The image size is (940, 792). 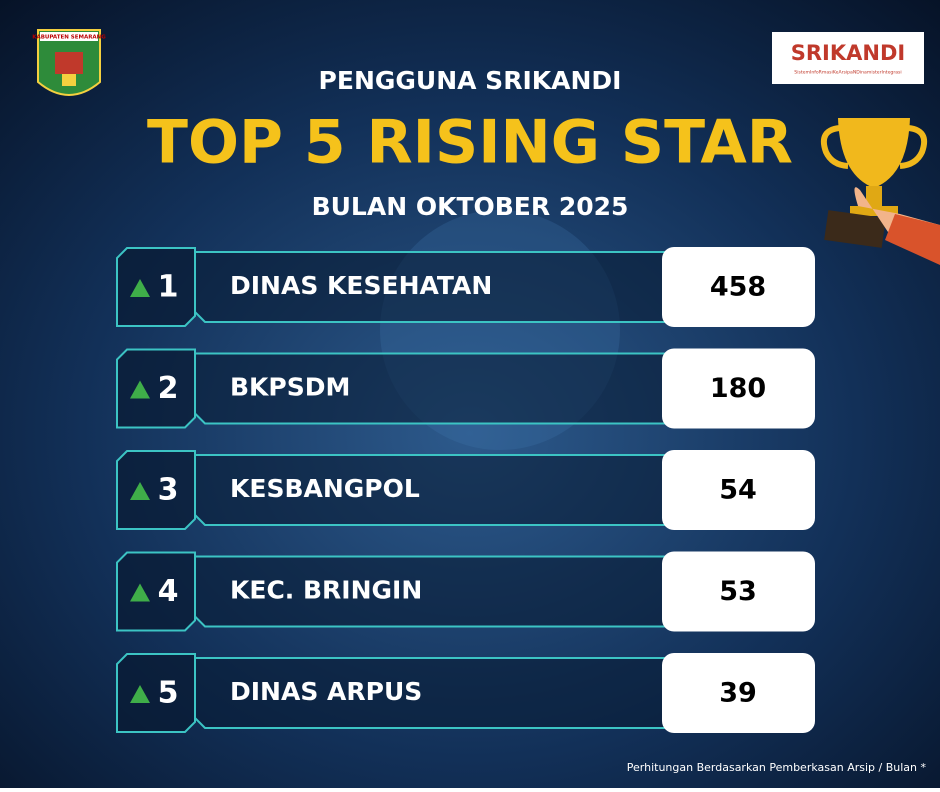 I want to click on department-name: KESBANGPOL, so click(x=325, y=488).